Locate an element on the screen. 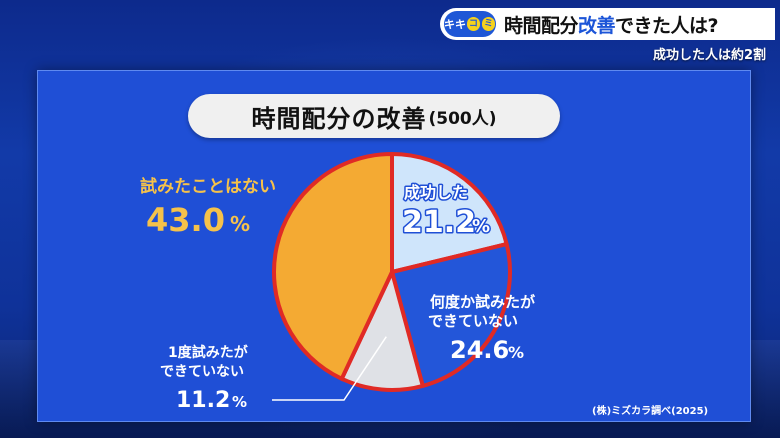 This screenshot has height=438, width=780. chart-title: 時間配分の改善 is located at coordinates (339, 118).